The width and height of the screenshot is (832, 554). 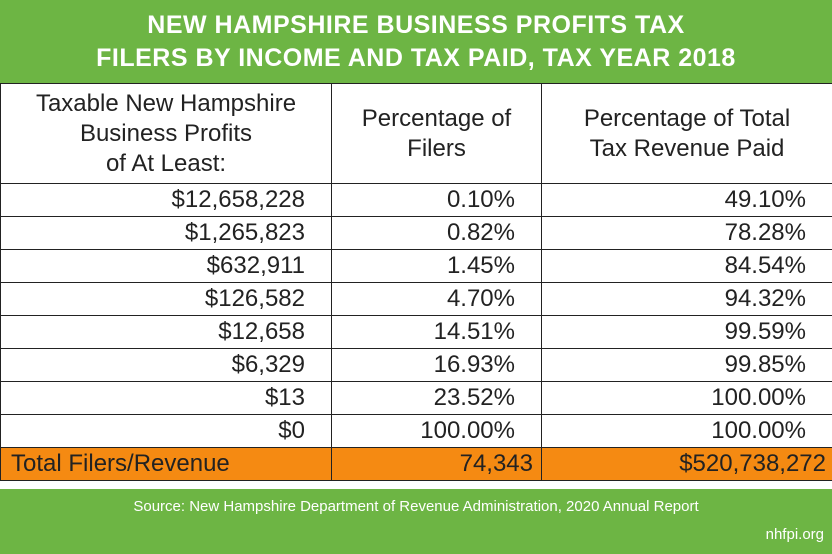 What do you see at coordinates (436, 233) in the screenshot?
I see `filers-cell: 0.82%` at bounding box center [436, 233].